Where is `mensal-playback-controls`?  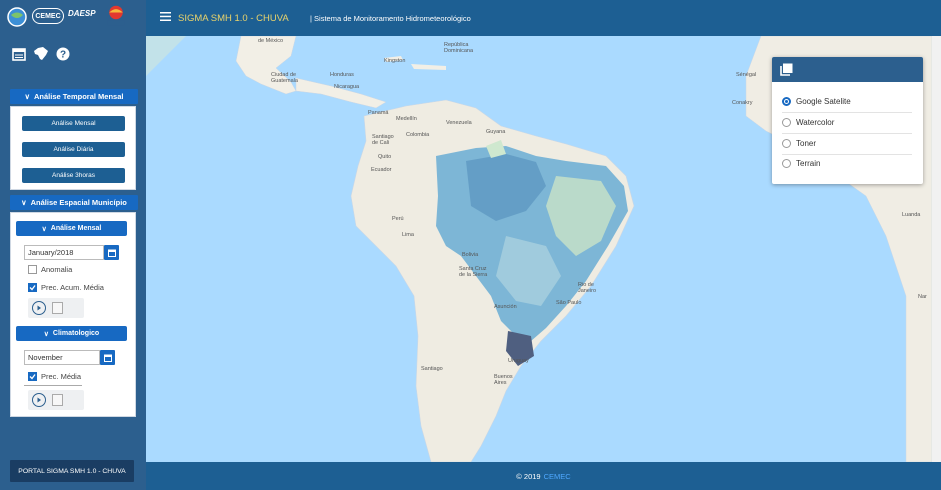
mensal-playback-controls is located at coordinates (56, 308).